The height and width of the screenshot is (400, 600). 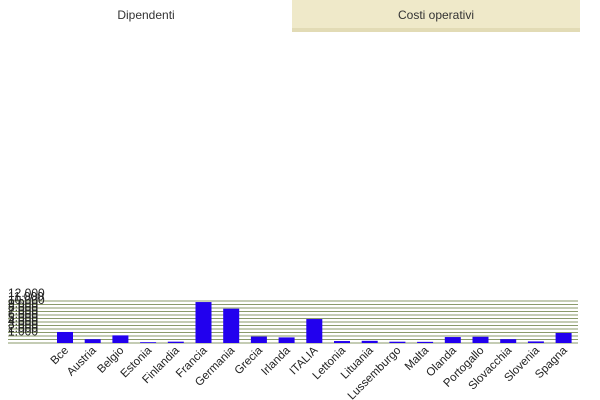 What do you see at coordinates (397, 342) in the screenshot?
I see `bar-lussemburgo` at bounding box center [397, 342].